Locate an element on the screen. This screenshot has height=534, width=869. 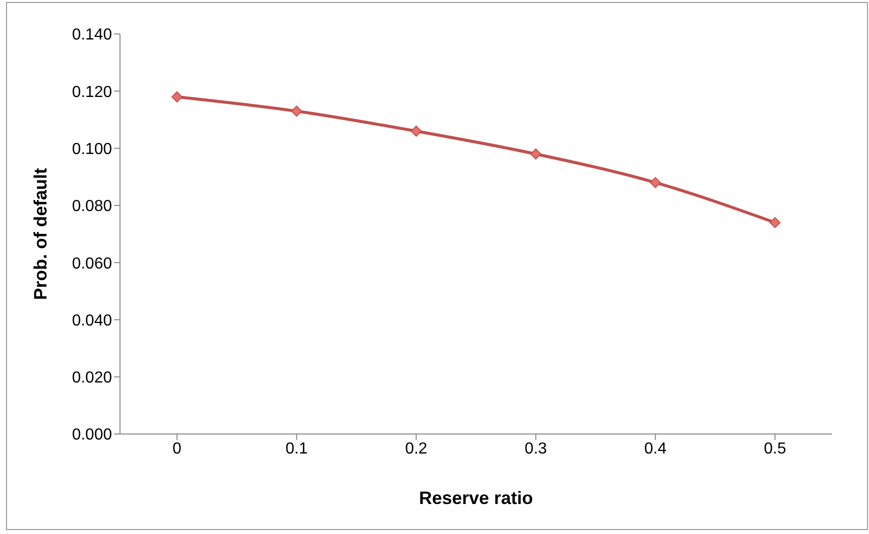
x-tick-label: 0 is located at coordinates (177, 449).